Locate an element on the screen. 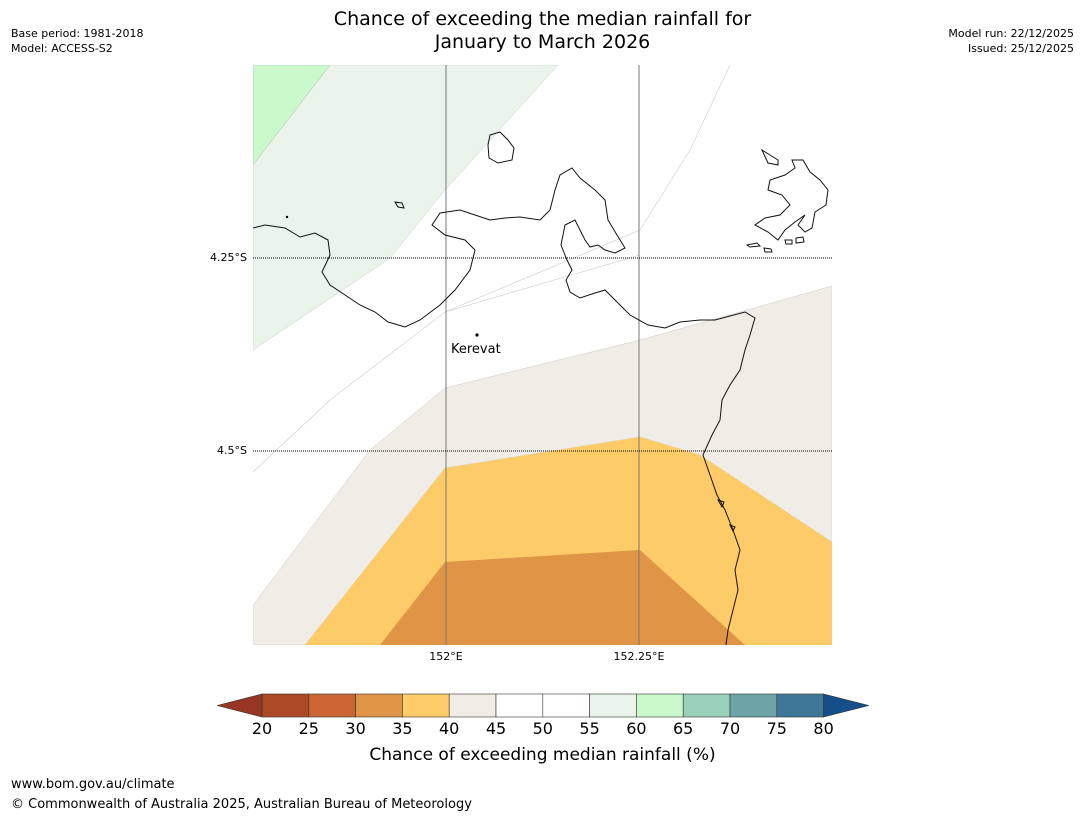  model-run: Model run: 22/12/2025 is located at coordinates (1011, 33).